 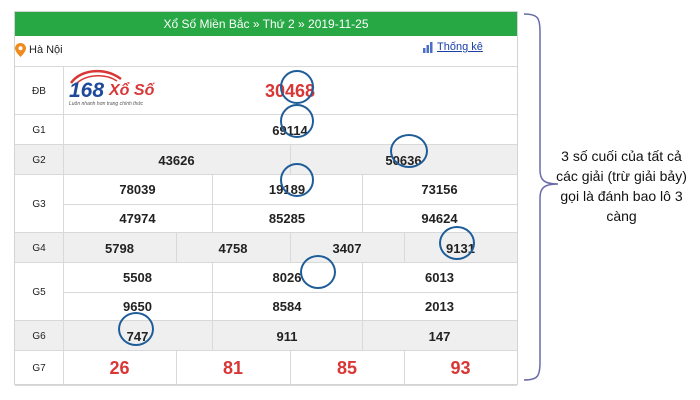 What do you see at coordinates (20, 50) in the screenshot?
I see `map-pin-icon` at bounding box center [20, 50].